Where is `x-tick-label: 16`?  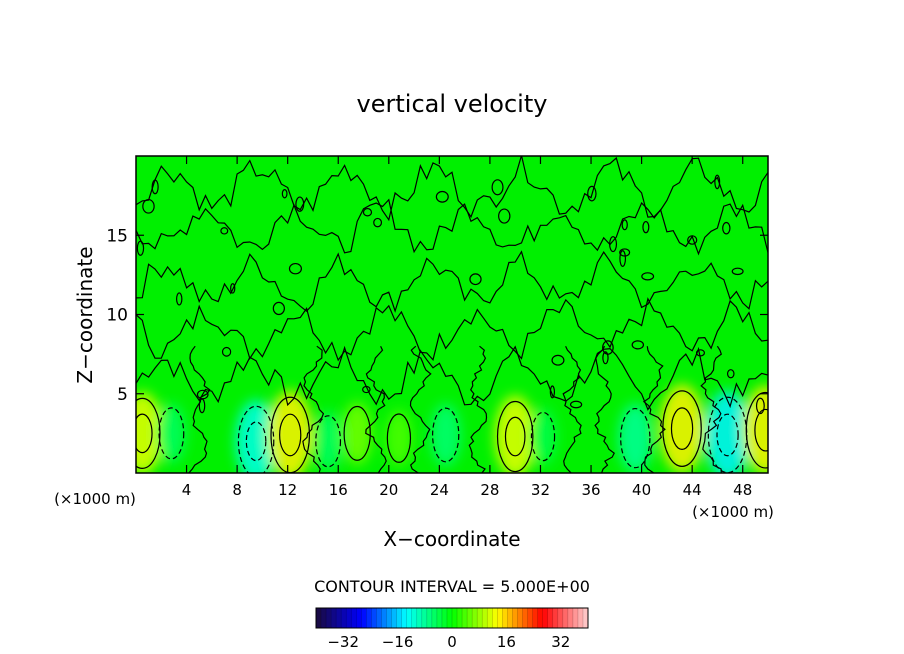
x-tick-label: 16 is located at coordinates (338, 490).